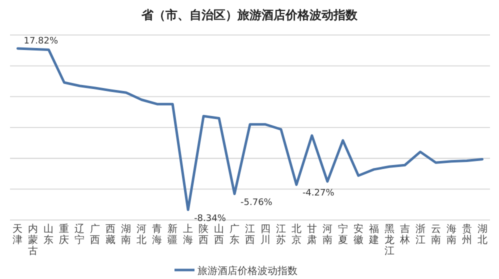  Describe the element at coordinates (265, 235) in the screenshot. I see `x-tick-label: 四川` at that location.